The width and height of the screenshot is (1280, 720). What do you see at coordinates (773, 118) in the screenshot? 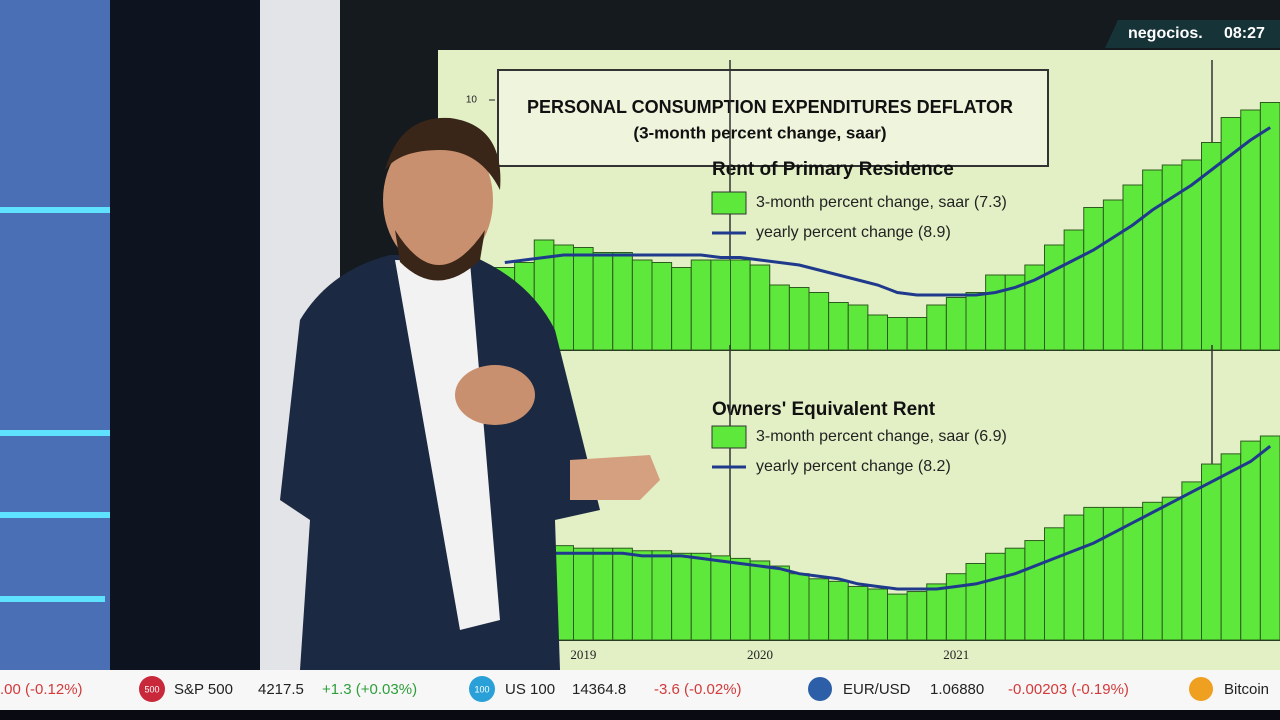
I see `header-box` at bounding box center [773, 118].